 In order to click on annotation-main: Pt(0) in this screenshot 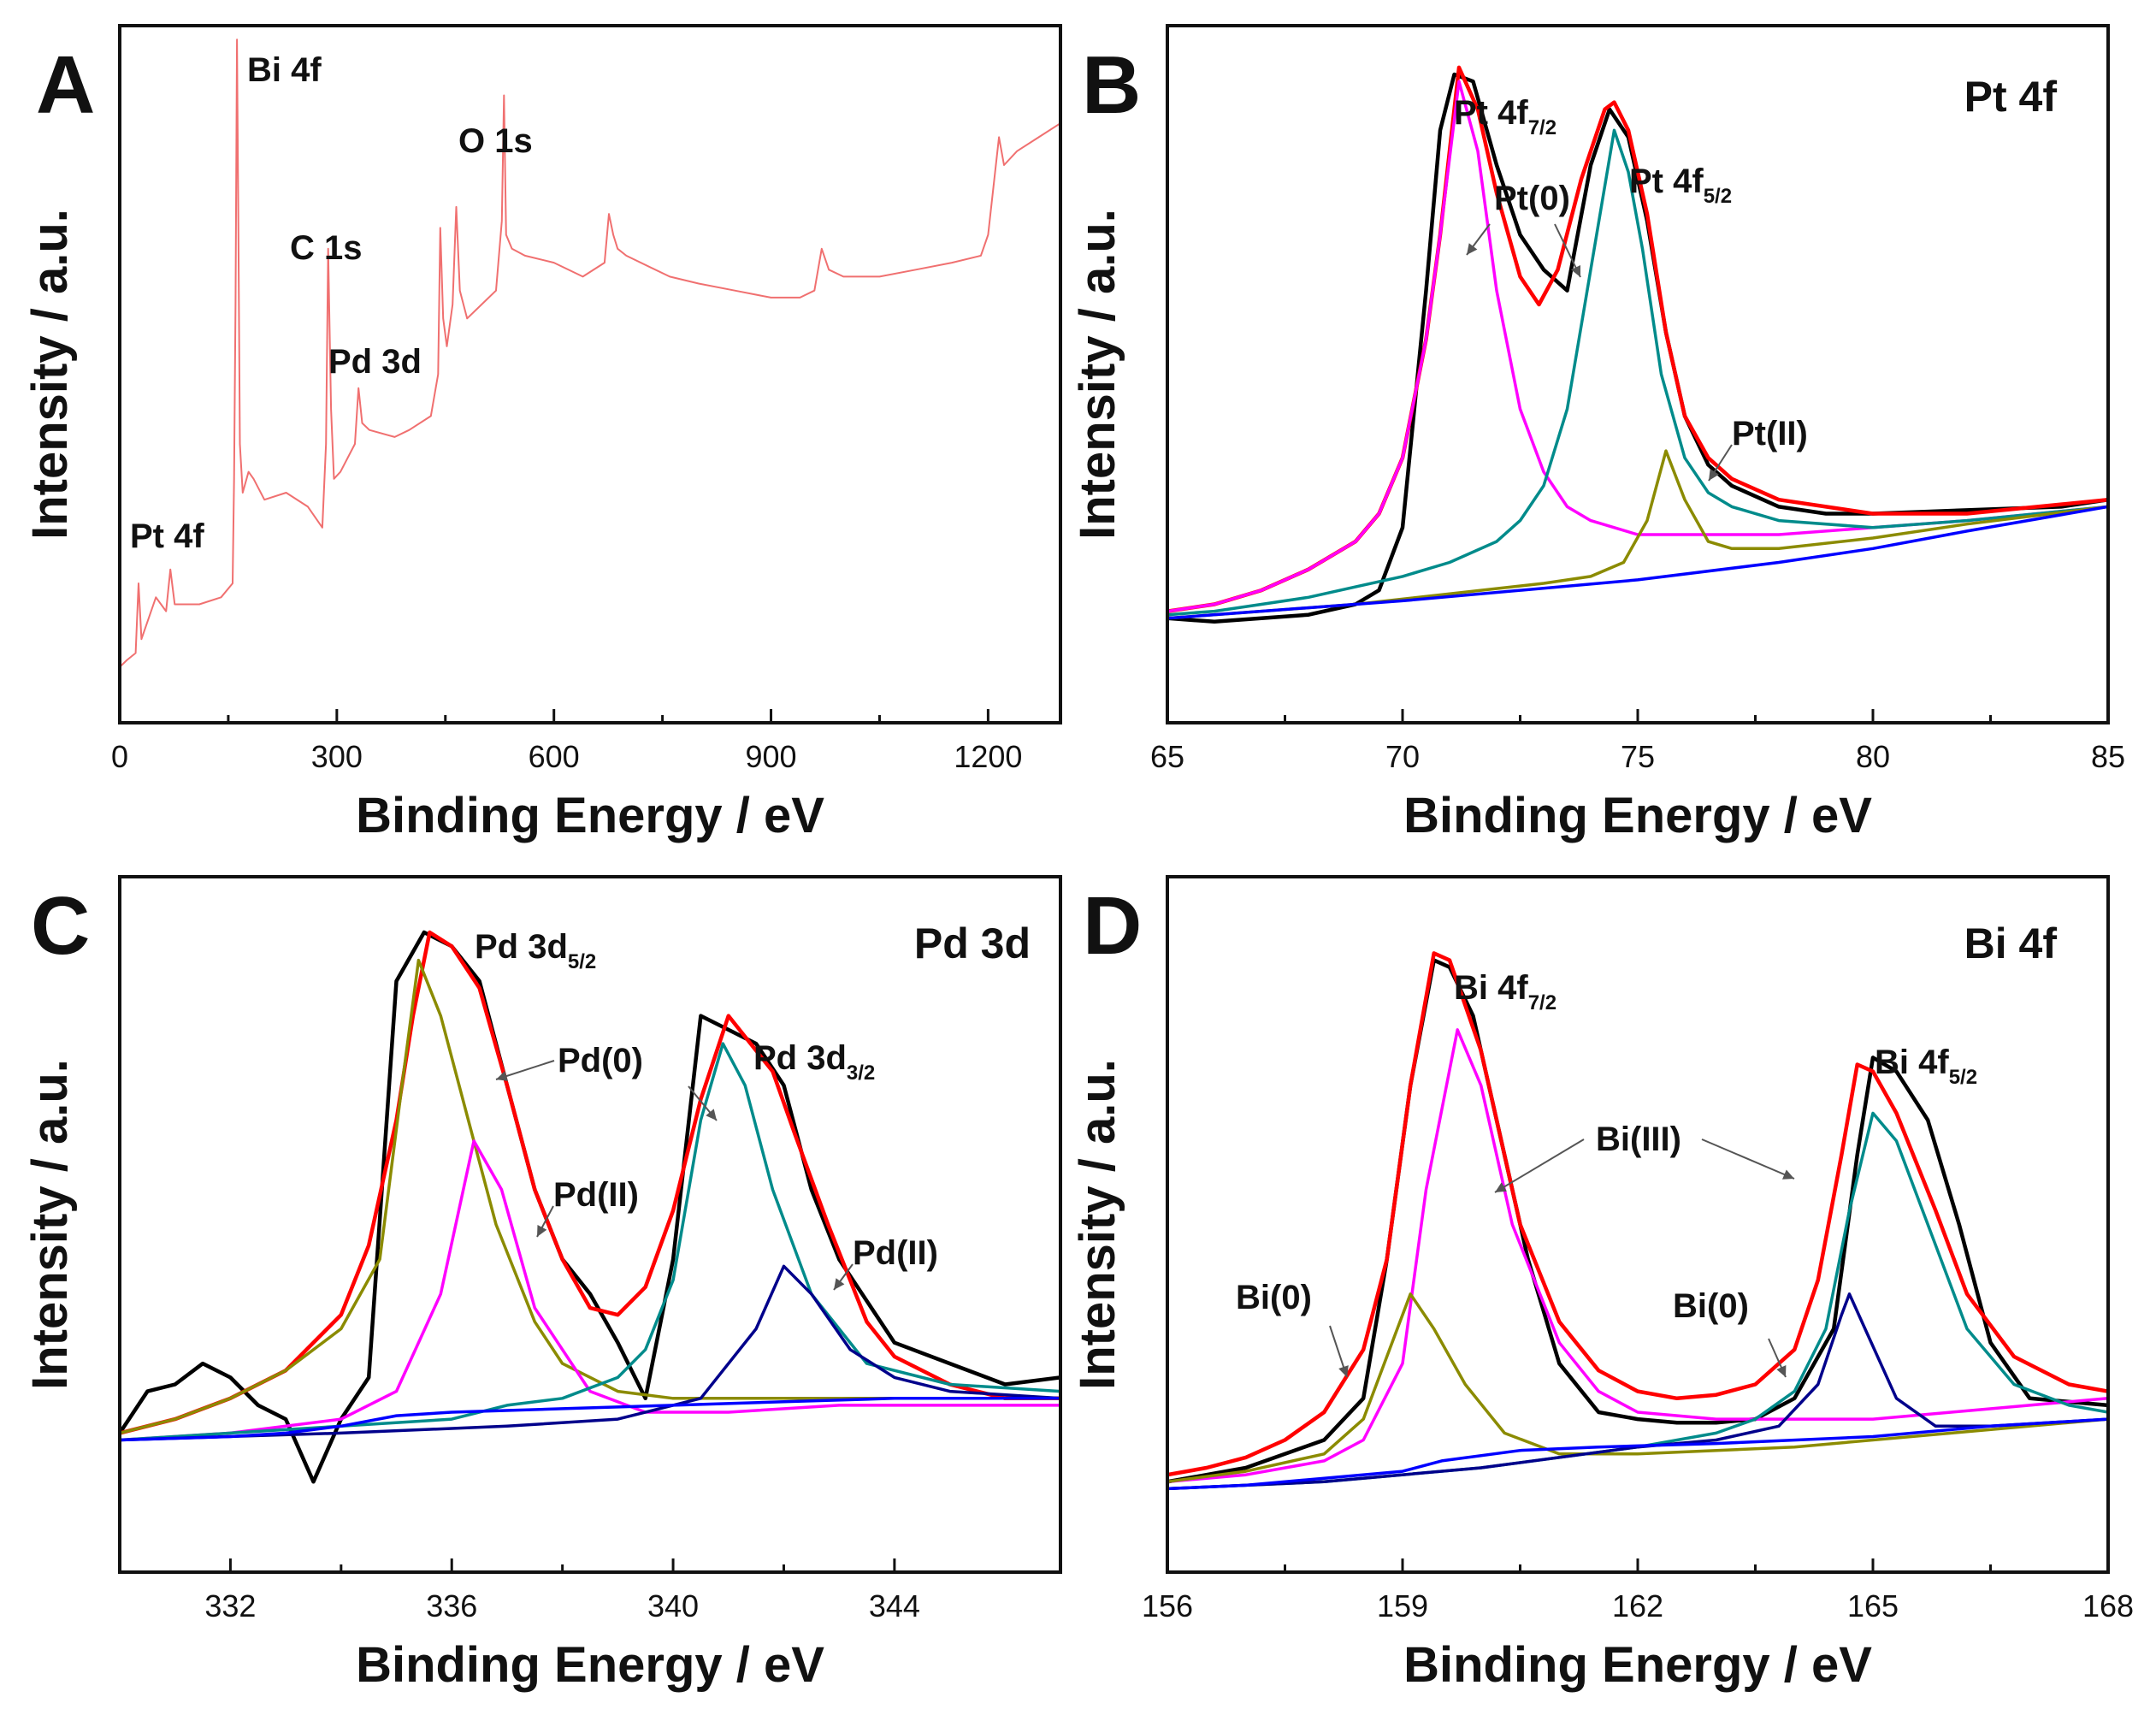, I will do `click(1532, 198)`.